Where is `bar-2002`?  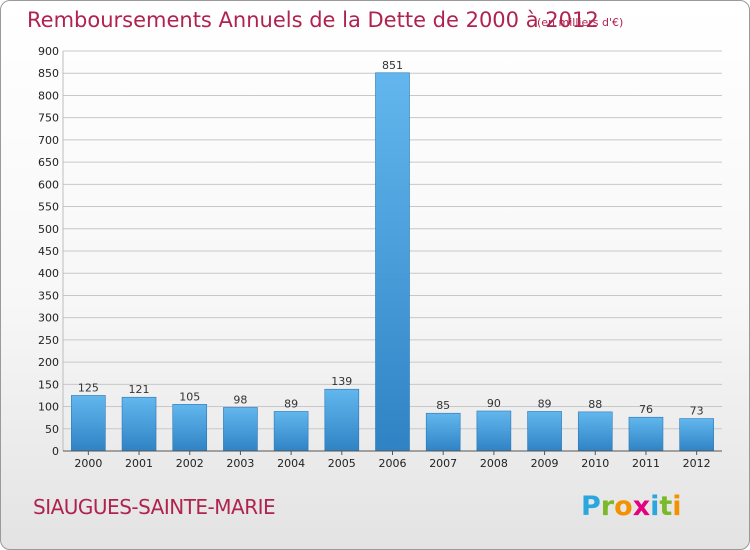
bar-2002 is located at coordinates (190, 428).